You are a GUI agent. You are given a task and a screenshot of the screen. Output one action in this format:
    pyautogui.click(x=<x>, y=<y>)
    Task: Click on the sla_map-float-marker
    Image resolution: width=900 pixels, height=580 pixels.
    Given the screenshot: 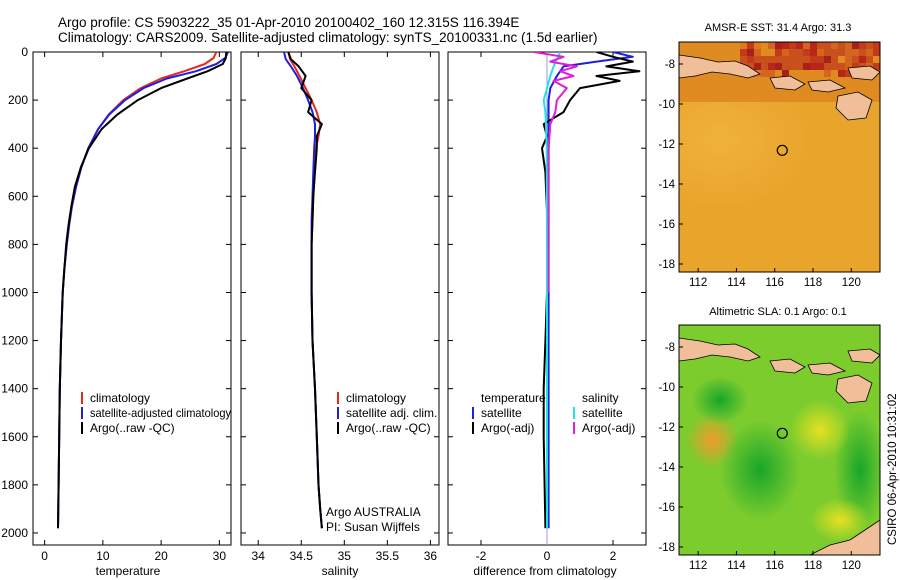 What is the action you would take?
    pyautogui.click(x=782, y=433)
    